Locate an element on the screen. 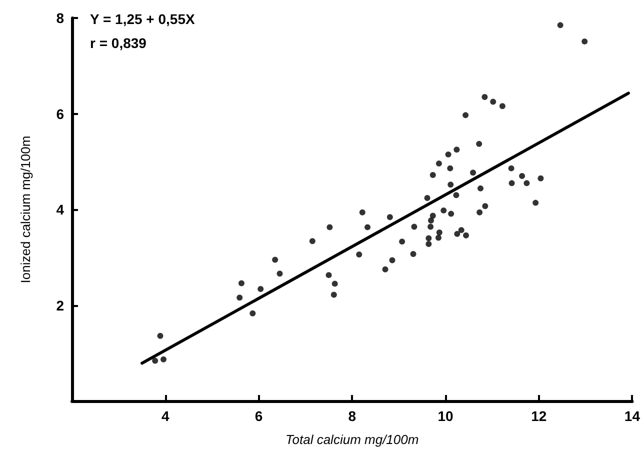  y-tick-label: 2 is located at coordinates (60, 305).